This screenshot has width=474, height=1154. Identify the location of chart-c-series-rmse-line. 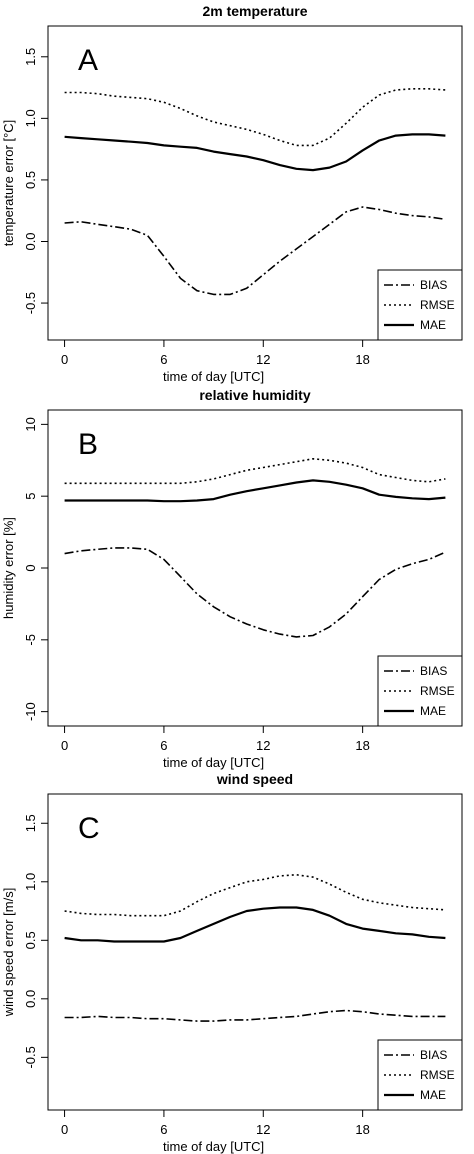
(255, 895).